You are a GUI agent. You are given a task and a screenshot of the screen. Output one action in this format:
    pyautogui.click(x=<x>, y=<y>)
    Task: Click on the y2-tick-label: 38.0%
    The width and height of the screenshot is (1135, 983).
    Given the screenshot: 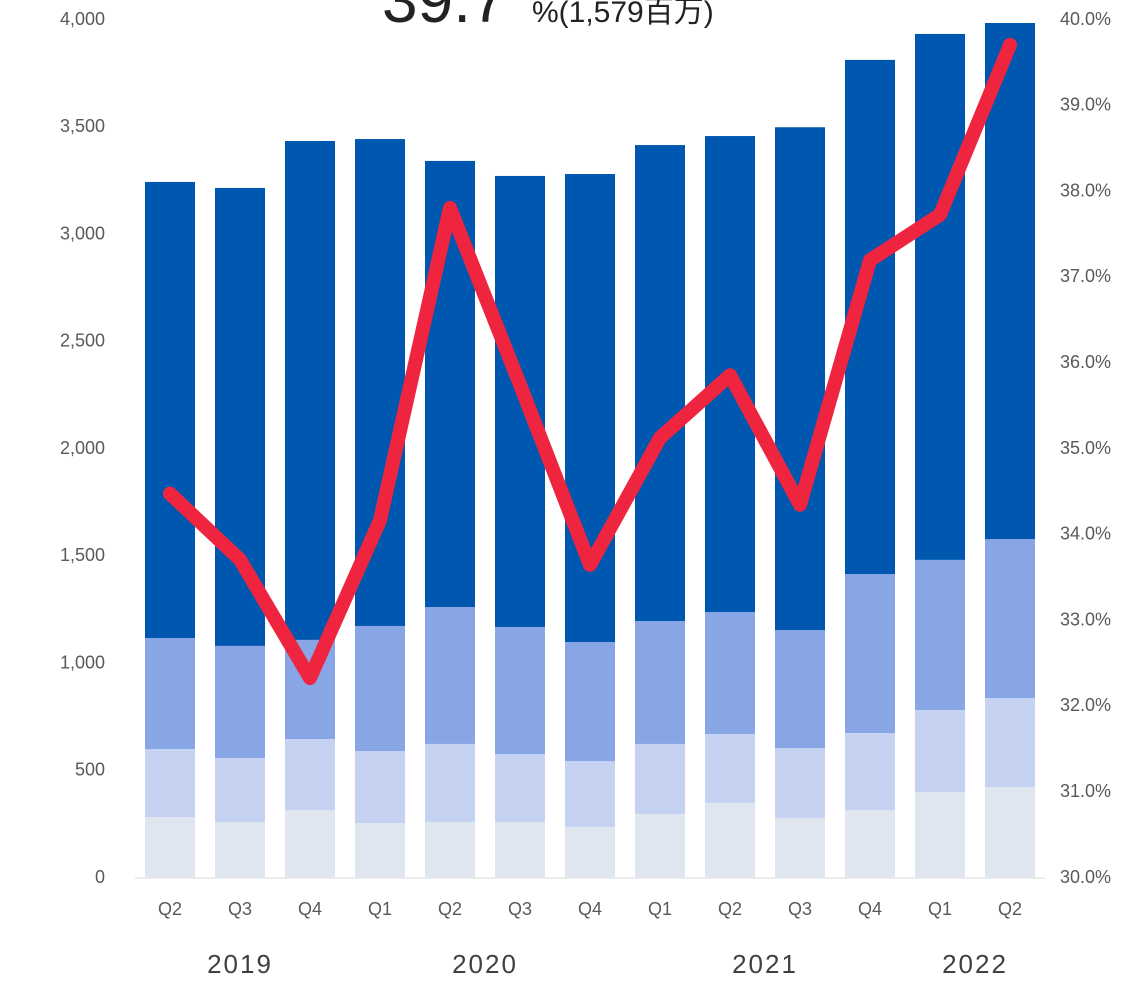 What is the action you would take?
    pyautogui.click(x=1085, y=190)
    